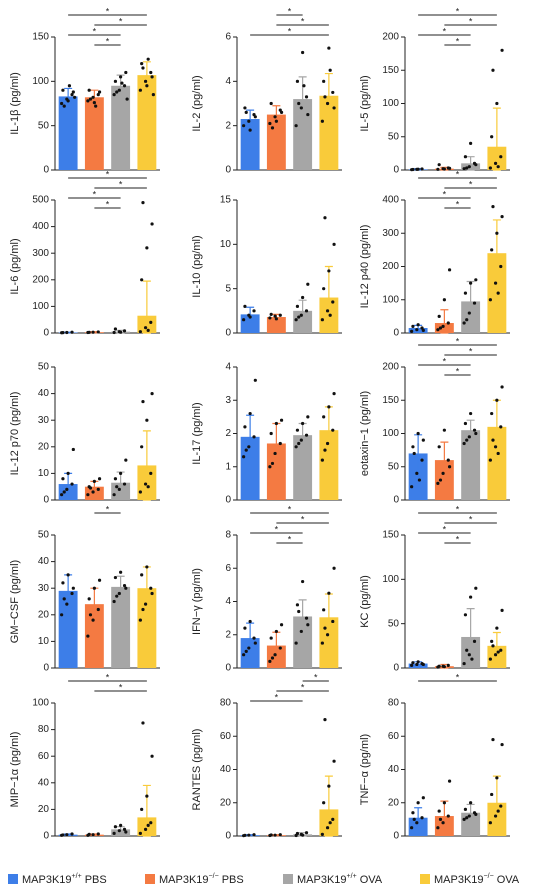  I want to click on y-tick-label: 1, so click(228, 466).